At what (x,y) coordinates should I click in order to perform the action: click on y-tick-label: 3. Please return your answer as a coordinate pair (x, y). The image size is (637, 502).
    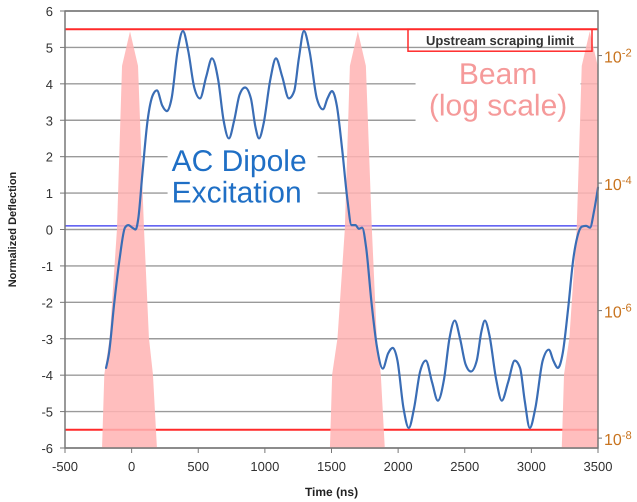
    Looking at the image, I should click on (49, 120).